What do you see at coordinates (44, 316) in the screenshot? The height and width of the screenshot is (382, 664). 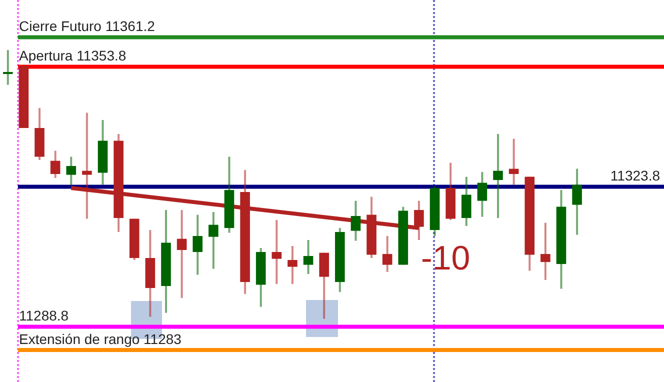 I see `ref-line-label: 11288.8` at bounding box center [44, 316].